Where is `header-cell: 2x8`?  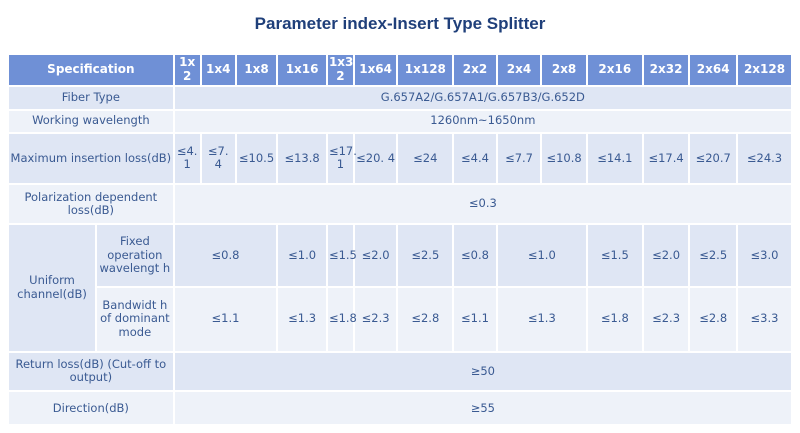 header-cell: 2x8 is located at coordinates (564, 70).